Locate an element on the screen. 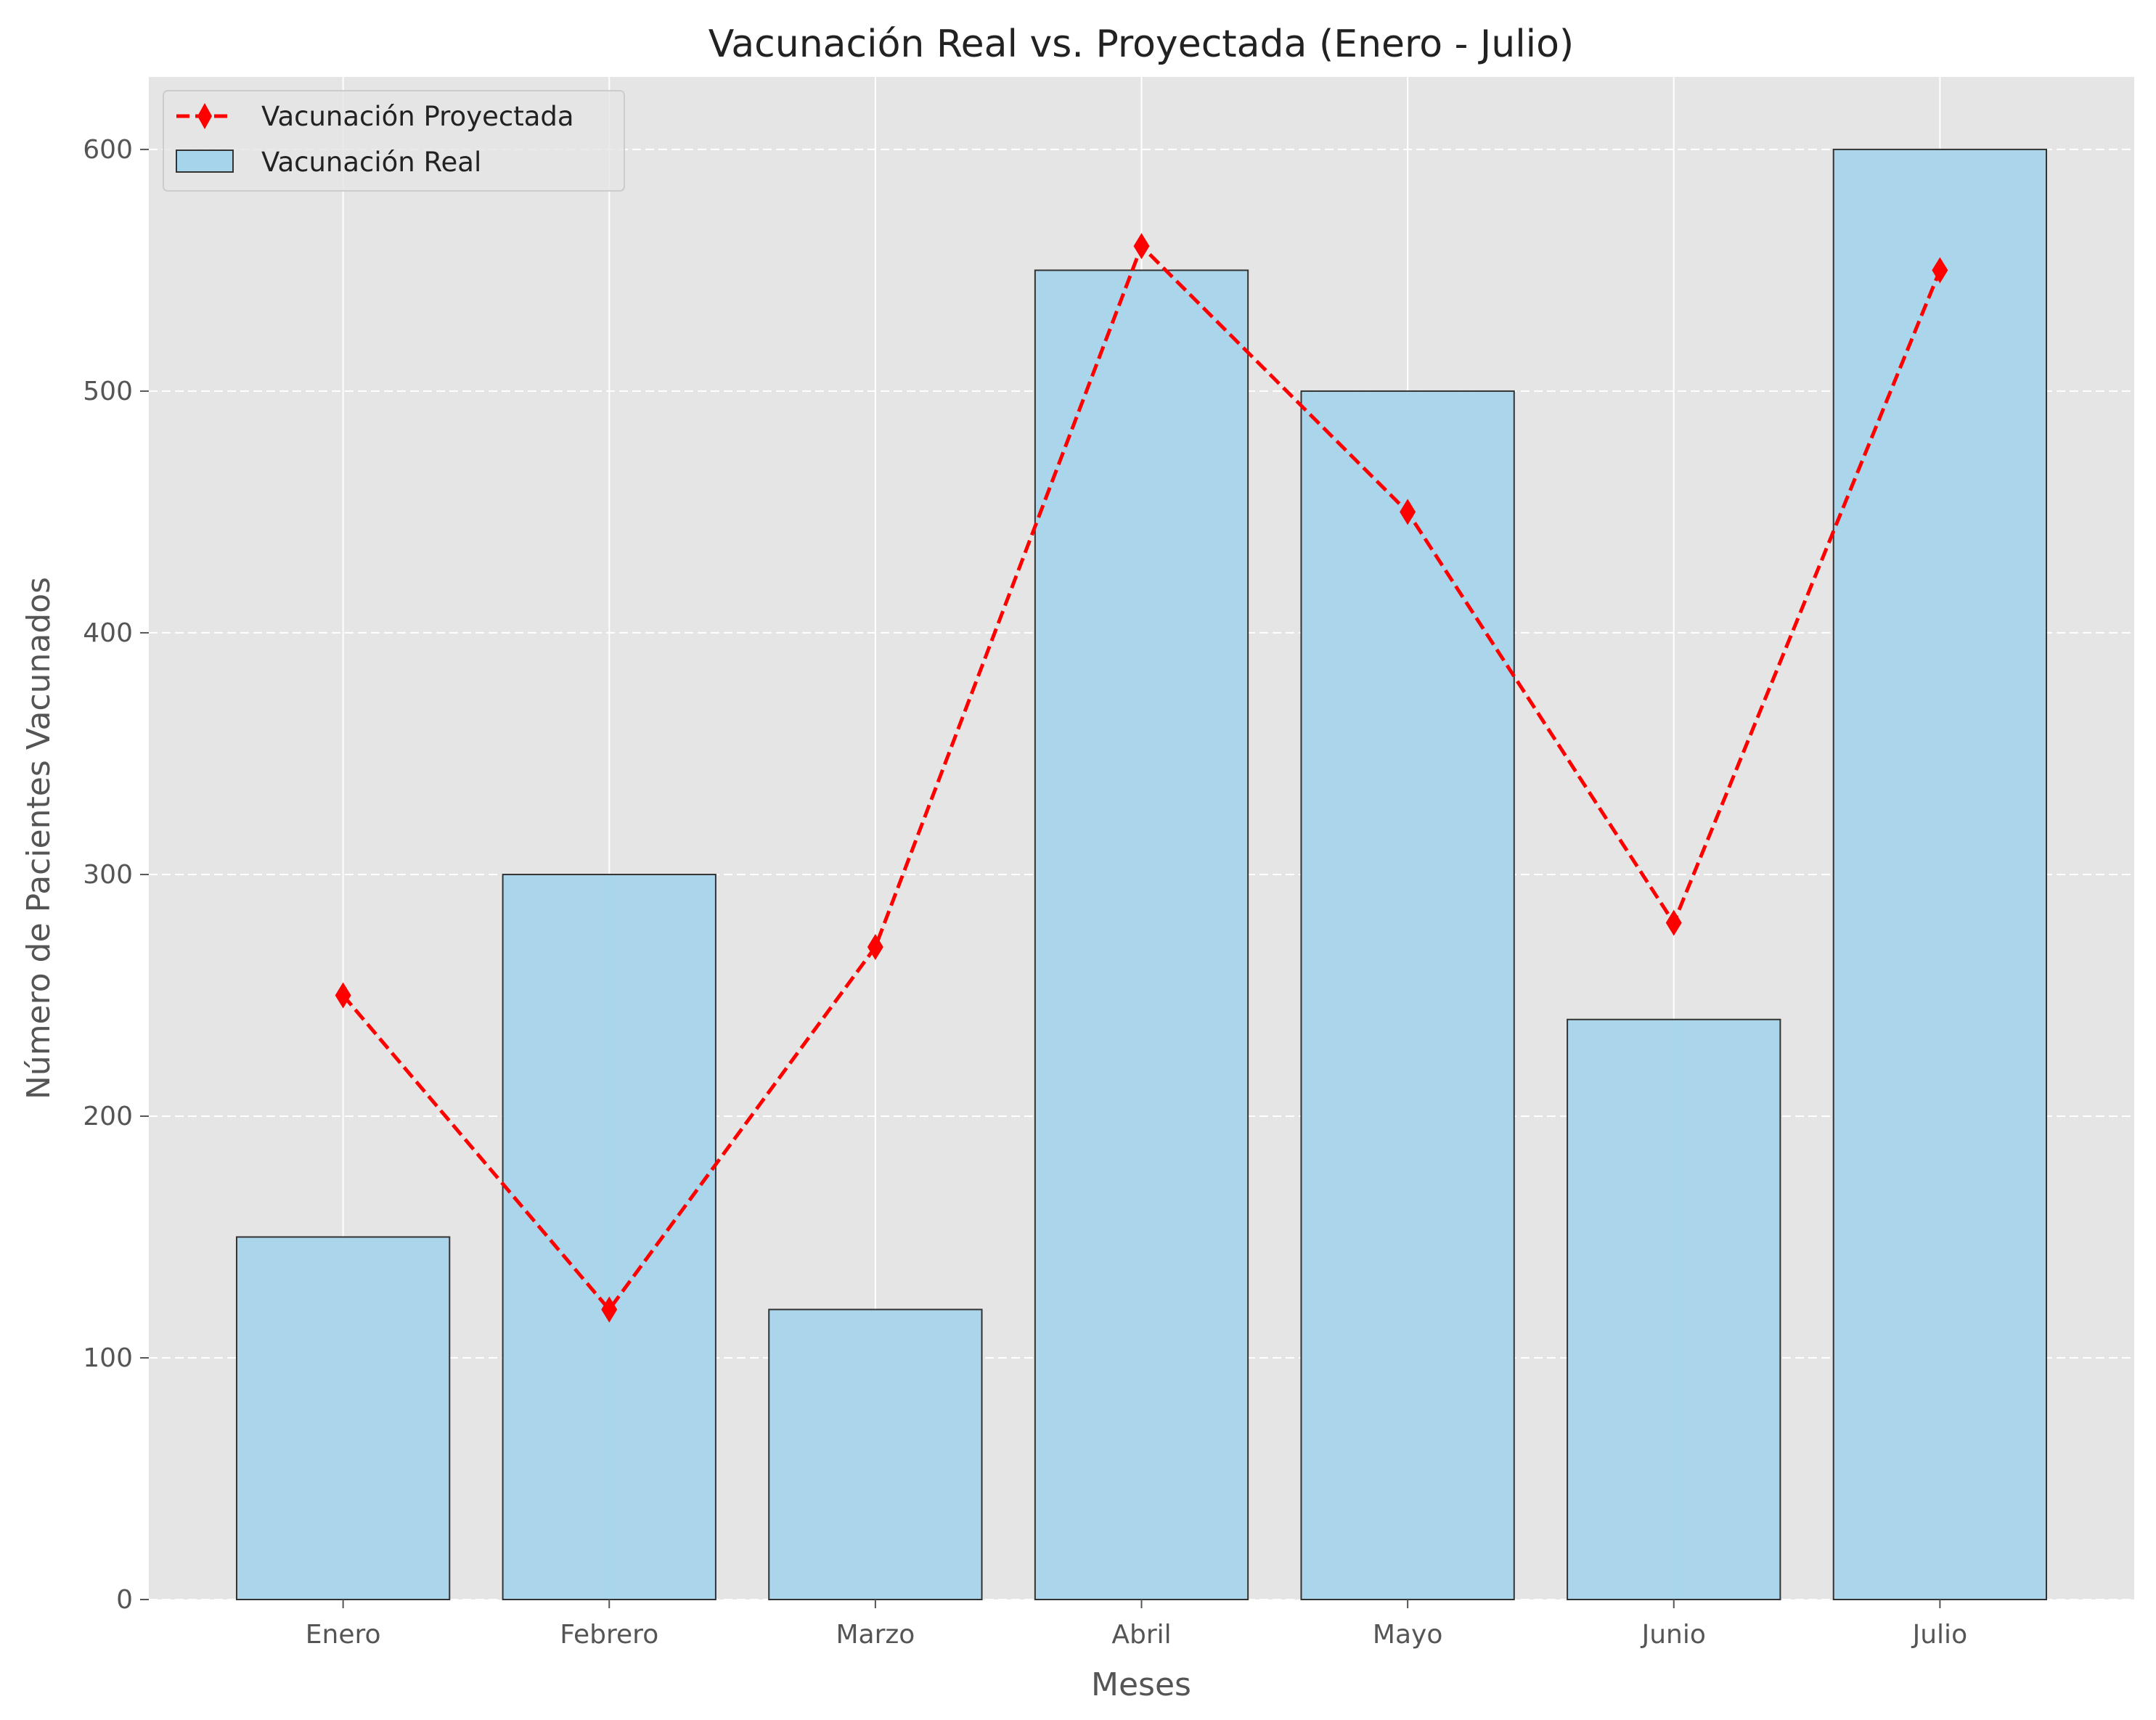 The image size is (2156, 1720). y-tick-label-0: 0 is located at coordinates (125, 1600).